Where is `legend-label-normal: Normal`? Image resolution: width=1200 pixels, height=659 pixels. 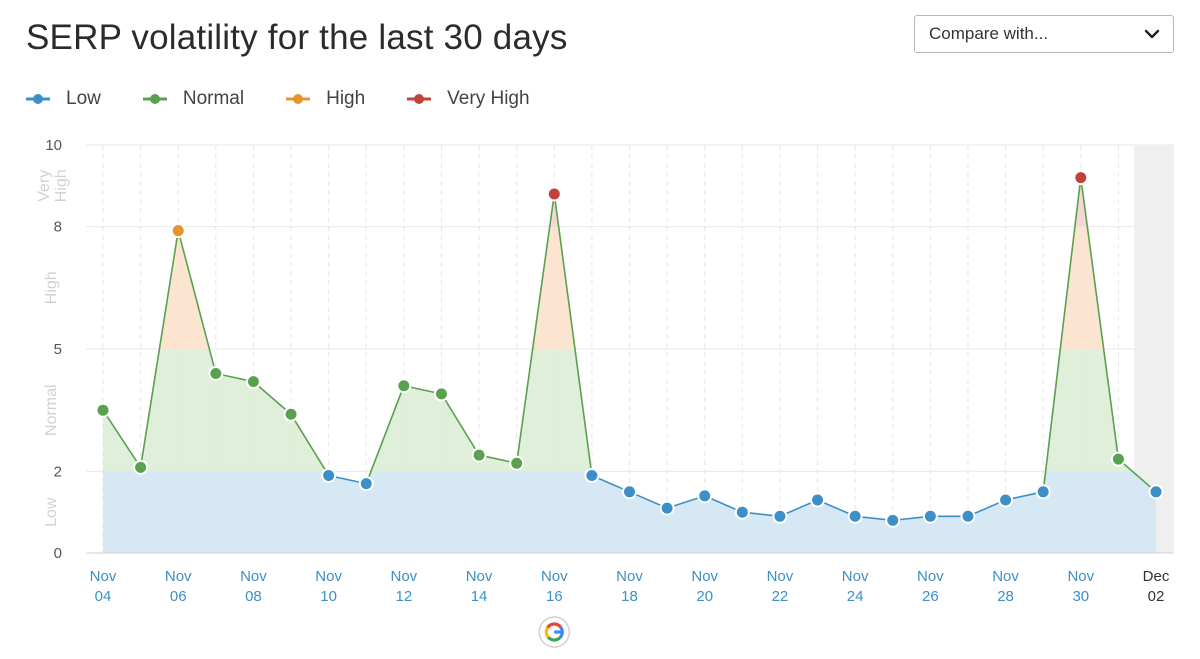 legend-label-normal: Normal is located at coordinates (213, 98).